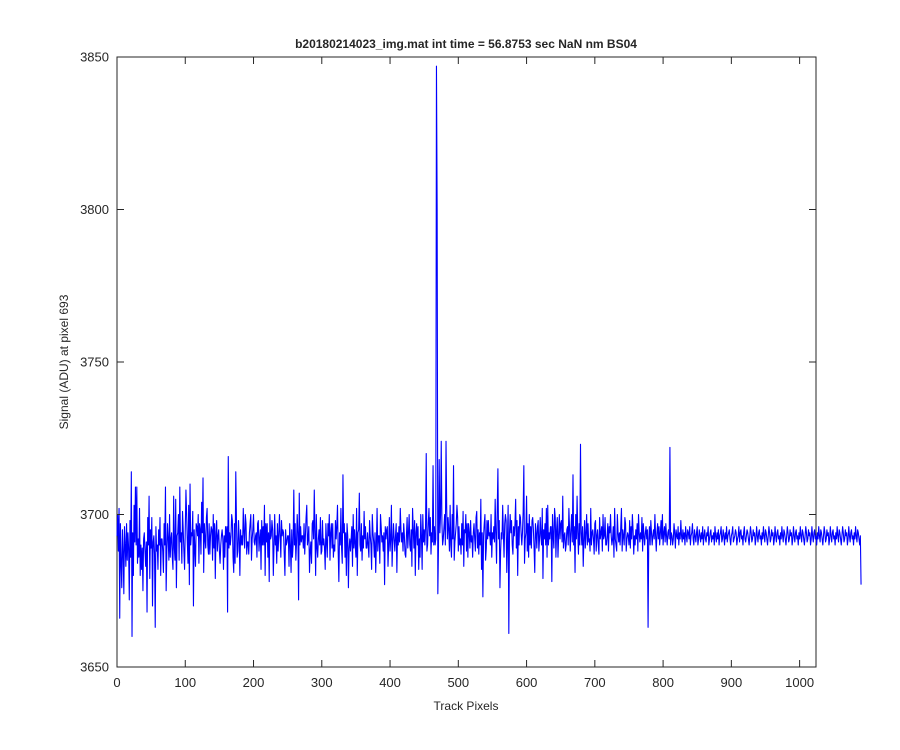  Describe the element at coordinates (64, 361) in the screenshot. I see `y-axis-label: Signal (ADU) at pixel 693` at that location.